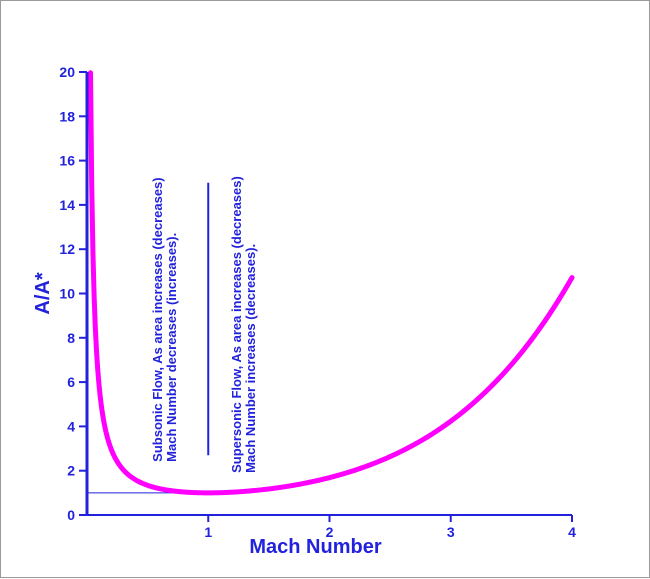 This screenshot has height=579, width=650. What do you see at coordinates (208, 532) in the screenshot?
I see `x-tick-label-1: 1` at bounding box center [208, 532].